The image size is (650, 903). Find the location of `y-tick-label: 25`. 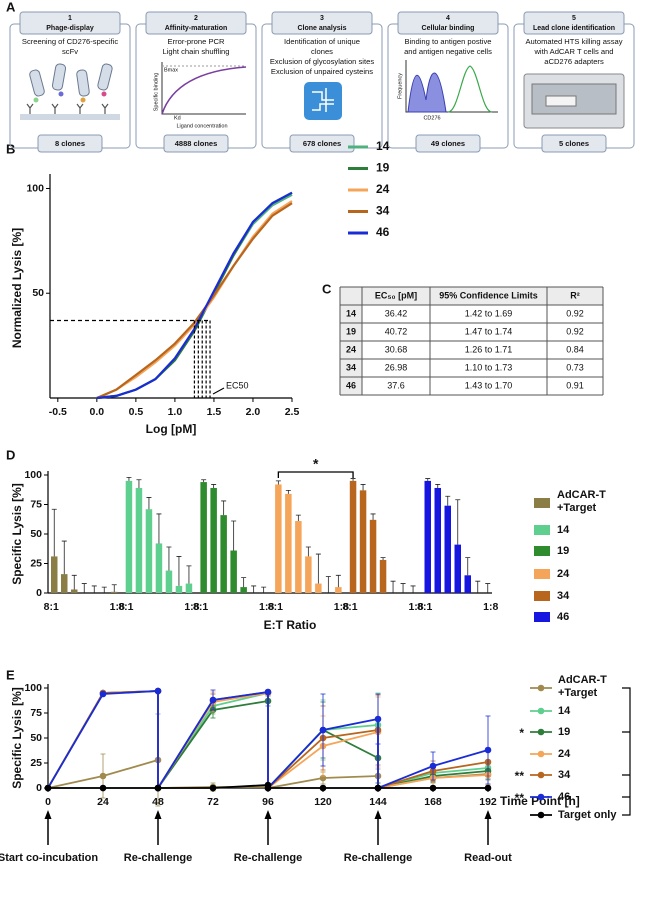

y-tick-label: 25 is located at coordinates (36, 563).